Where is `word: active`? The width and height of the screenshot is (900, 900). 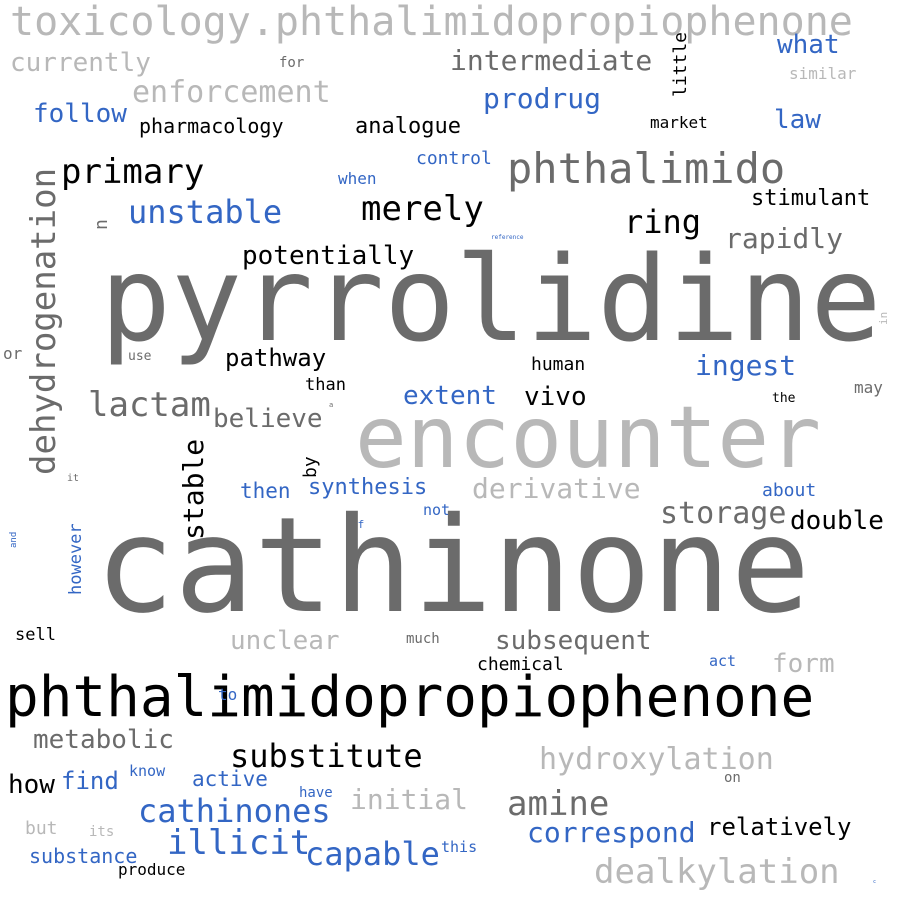 word: active is located at coordinates (230, 779).